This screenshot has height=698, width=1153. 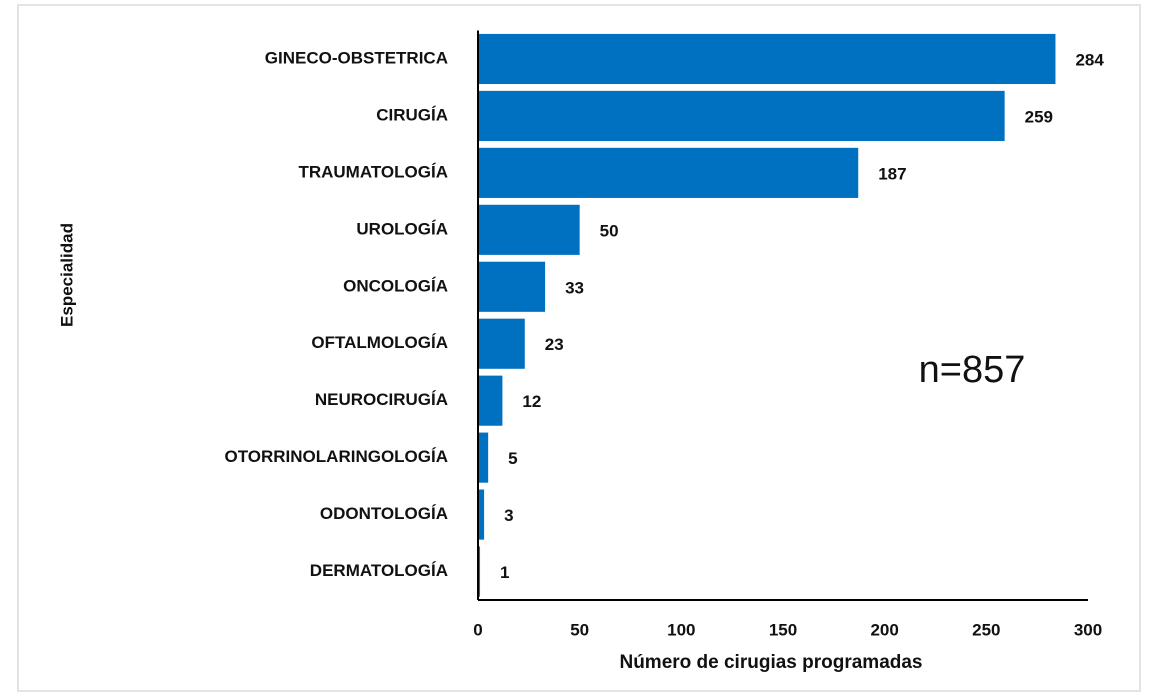 What do you see at coordinates (512, 458) in the screenshot?
I see `data-label: 5` at bounding box center [512, 458].